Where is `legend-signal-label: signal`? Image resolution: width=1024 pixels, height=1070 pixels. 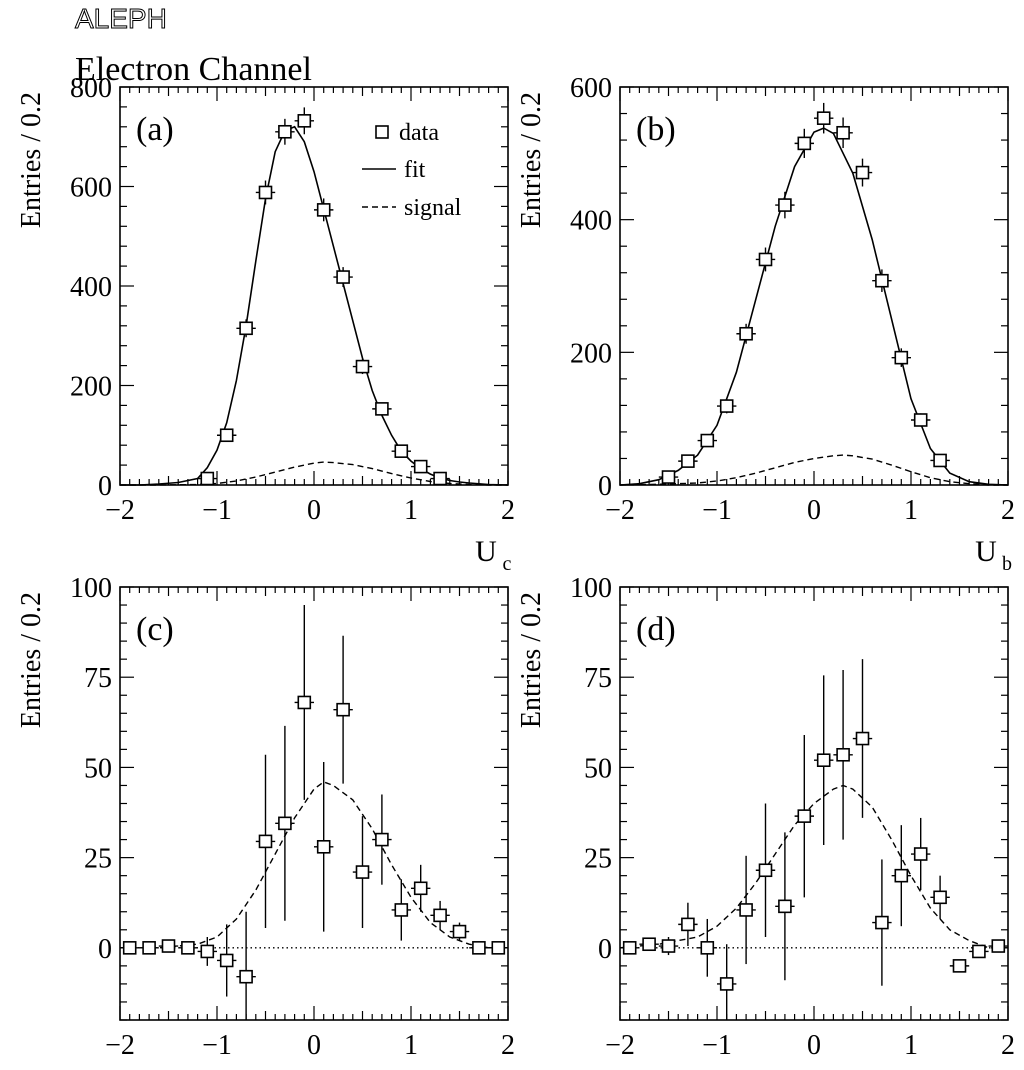 legend-signal-label: signal is located at coordinates (433, 208).